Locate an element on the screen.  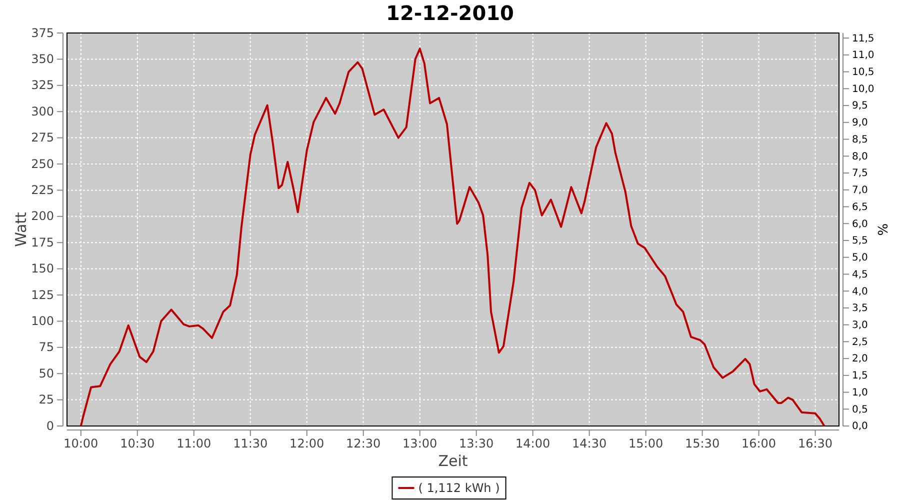
y-tick-label: 150 is located at coordinates (42, 269).